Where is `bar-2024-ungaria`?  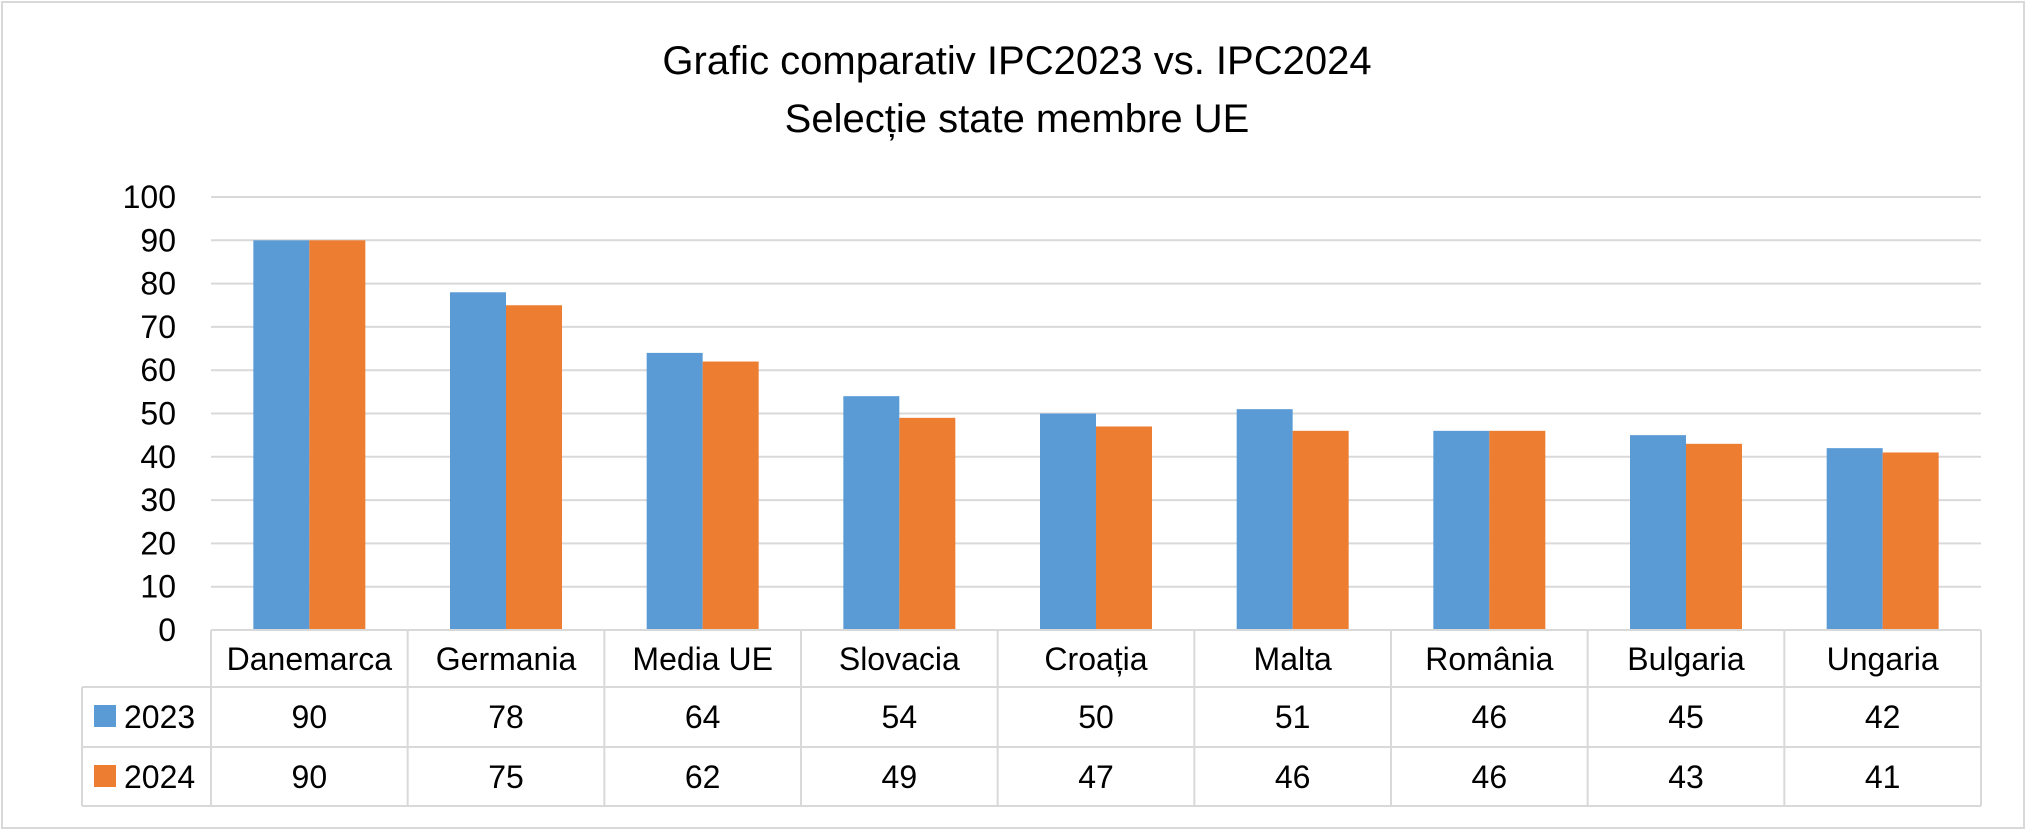 bar-2024-ungaria is located at coordinates (1910, 541).